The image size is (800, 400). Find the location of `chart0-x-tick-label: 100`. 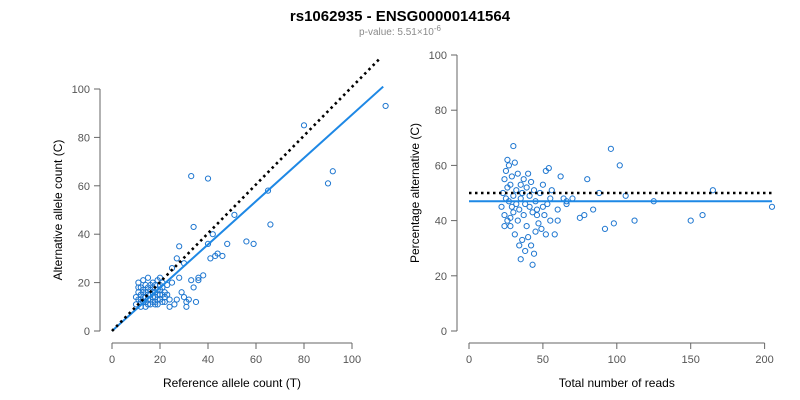

chart0-x-tick-label: 100 is located at coordinates (352, 360).